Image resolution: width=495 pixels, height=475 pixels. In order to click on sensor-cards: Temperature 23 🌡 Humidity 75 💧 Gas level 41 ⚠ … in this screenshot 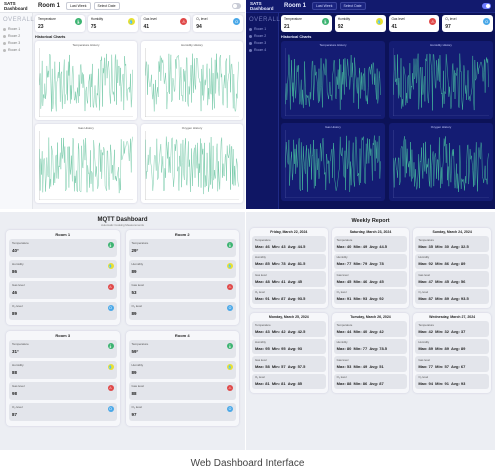, I will do `click(139, 23)`.